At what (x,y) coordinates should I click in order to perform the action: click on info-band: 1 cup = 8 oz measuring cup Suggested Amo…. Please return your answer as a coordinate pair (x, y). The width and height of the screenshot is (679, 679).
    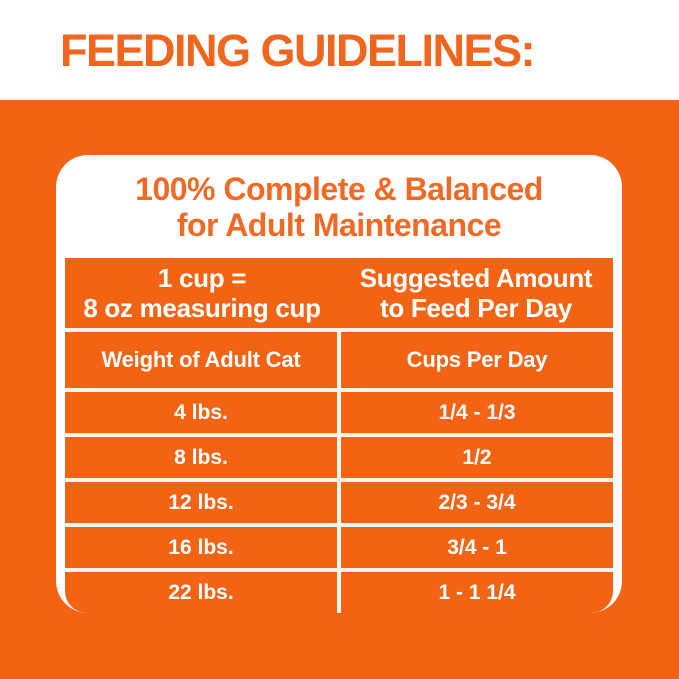
    Looking at the image, I should click on (339, 293).